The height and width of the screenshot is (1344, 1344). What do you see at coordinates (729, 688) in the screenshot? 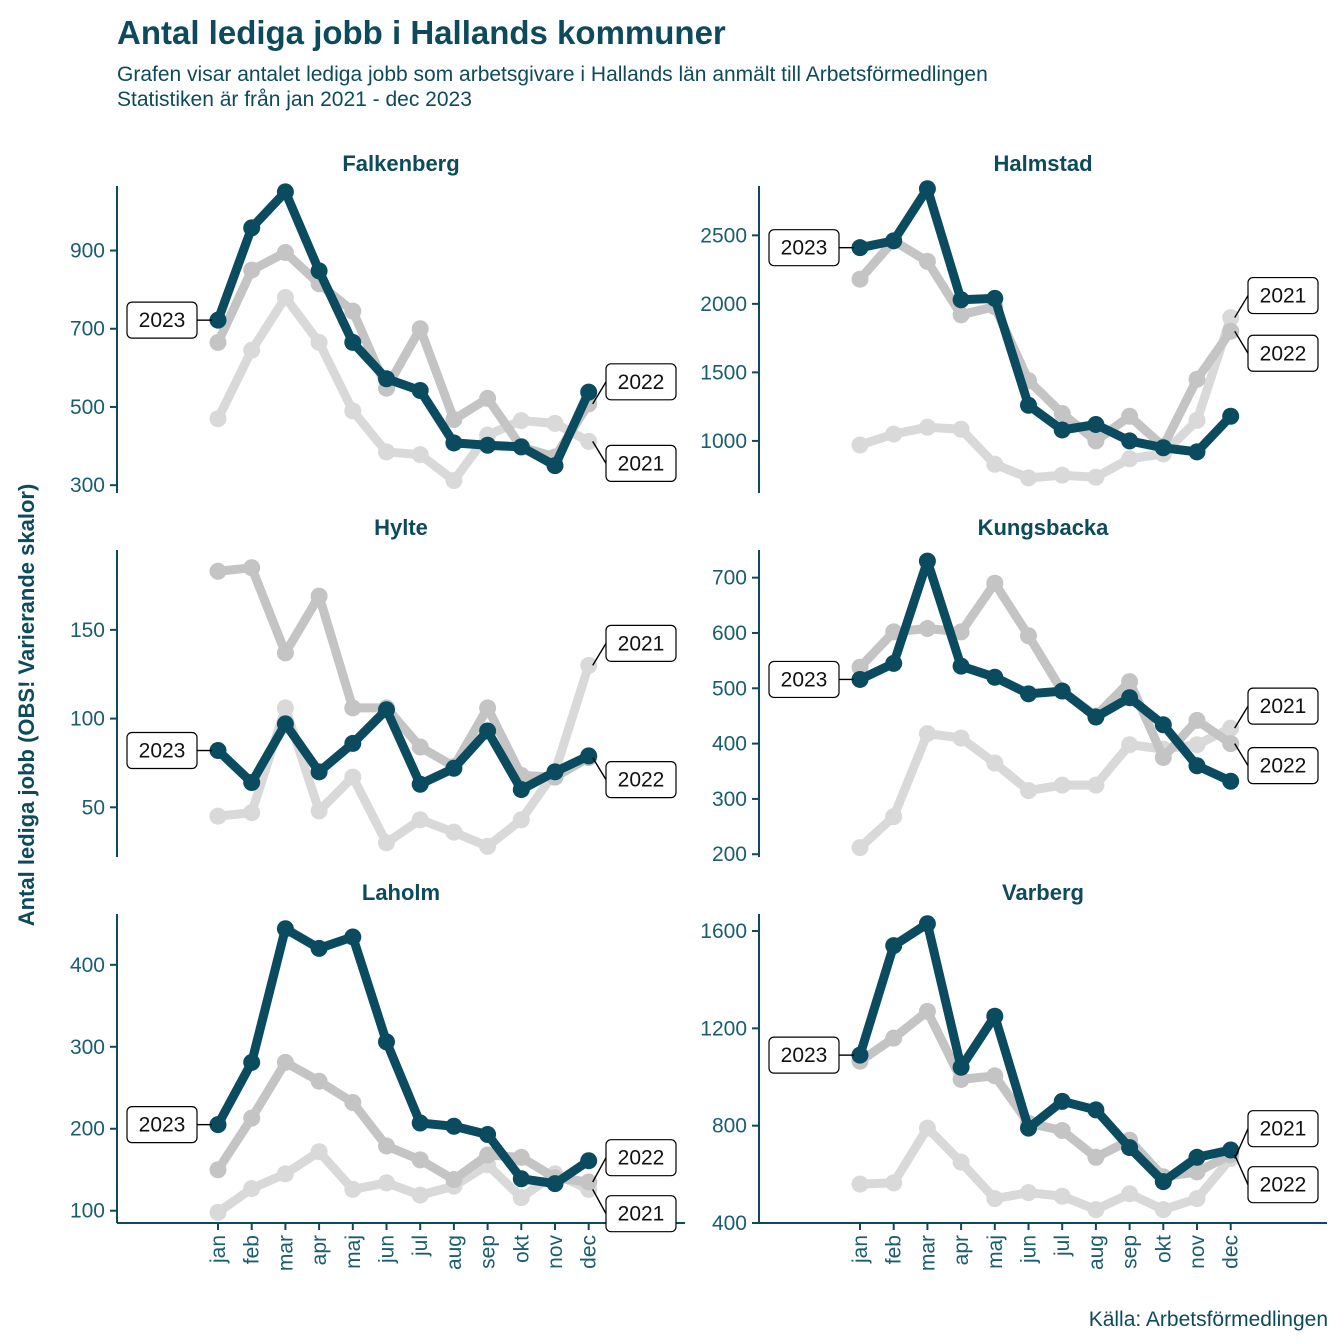
I see `y-tick-label: 500` at bounding box center [729, 688].